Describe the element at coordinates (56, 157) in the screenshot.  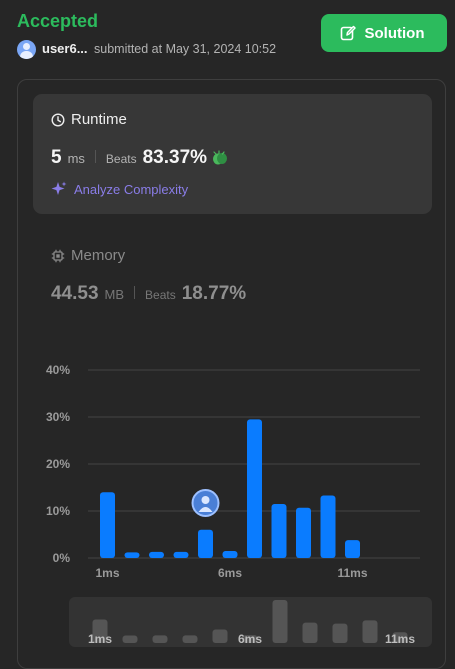
I see `runtime-value: 5` at that location.